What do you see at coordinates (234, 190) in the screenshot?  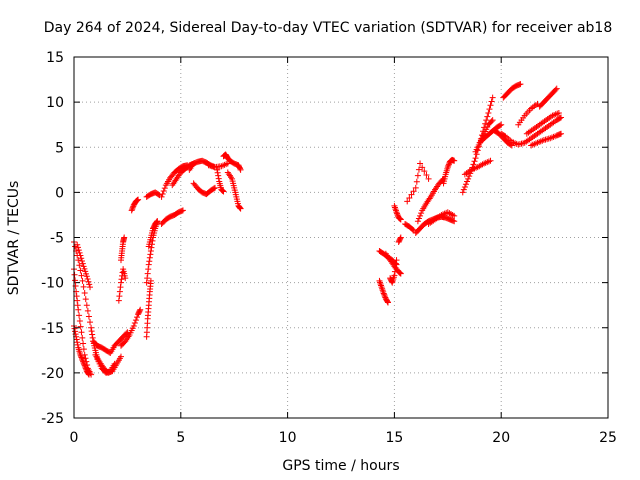 I see `series-arc-g2` at bounding box center [234, 190].